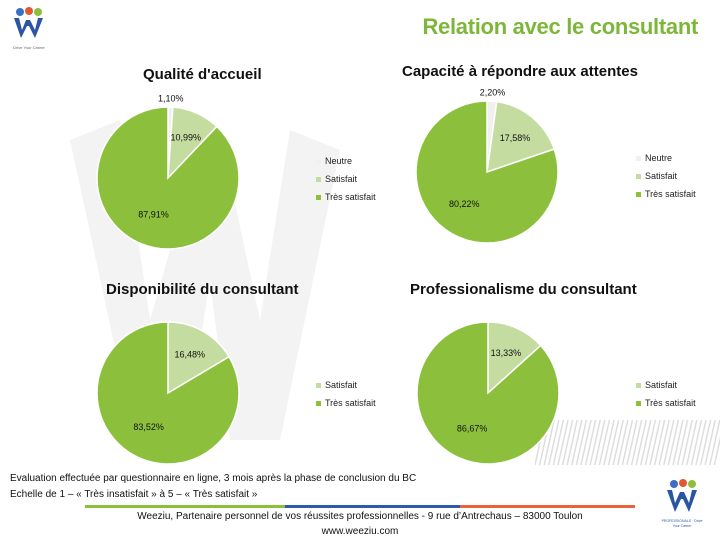  I want to click on data-label: 2,20%, so click(493, 93).